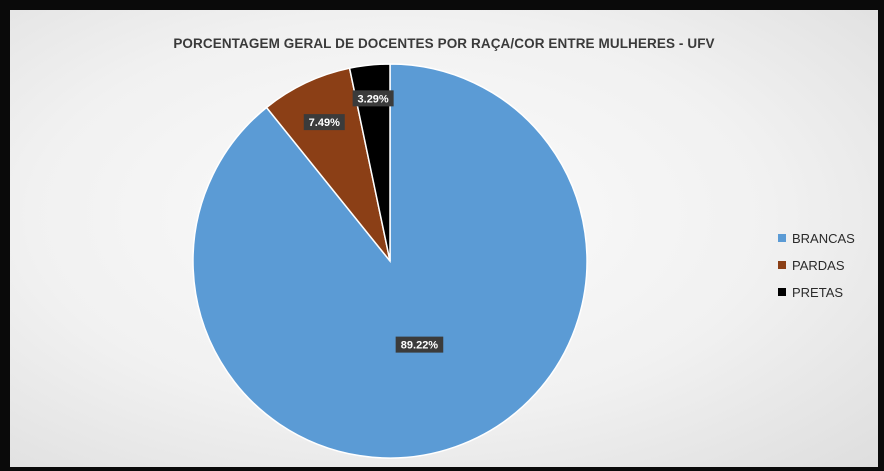 The image size is (884, 471). Describe the element at coordinates (823, 238) in the screenshot. I see `legend-label: BRANCAS` at that location.